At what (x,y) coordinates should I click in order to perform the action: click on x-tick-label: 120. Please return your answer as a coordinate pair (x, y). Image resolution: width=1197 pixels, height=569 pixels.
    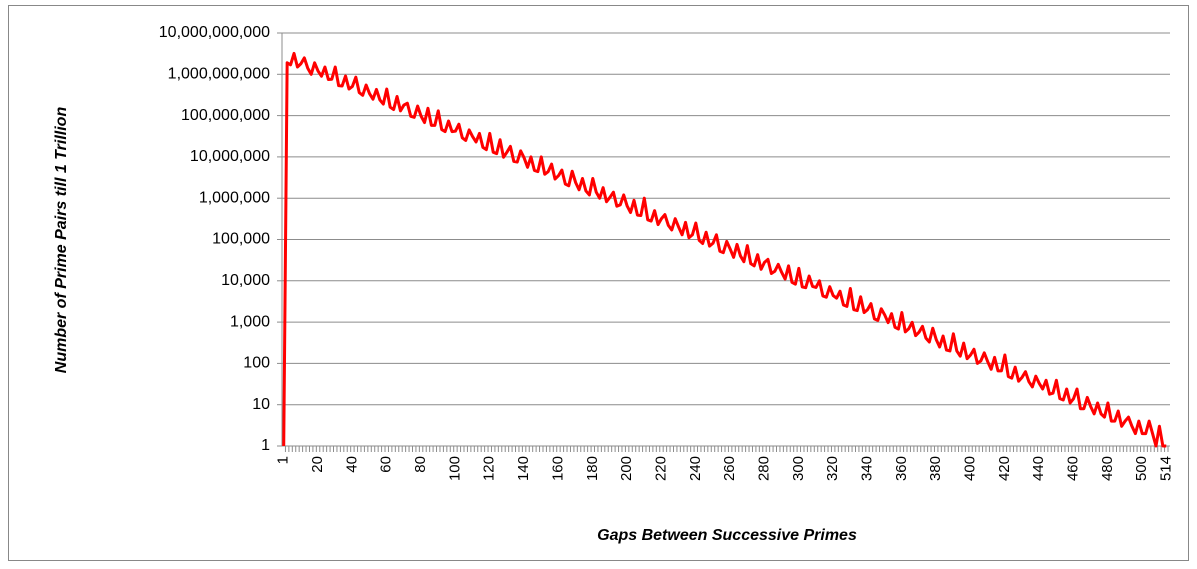
    Looking at the image, I should click on (489, 468).